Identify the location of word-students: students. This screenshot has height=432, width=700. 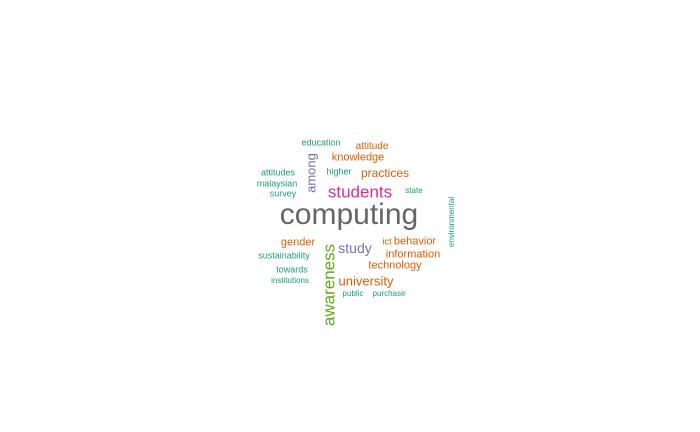
(360, 192).